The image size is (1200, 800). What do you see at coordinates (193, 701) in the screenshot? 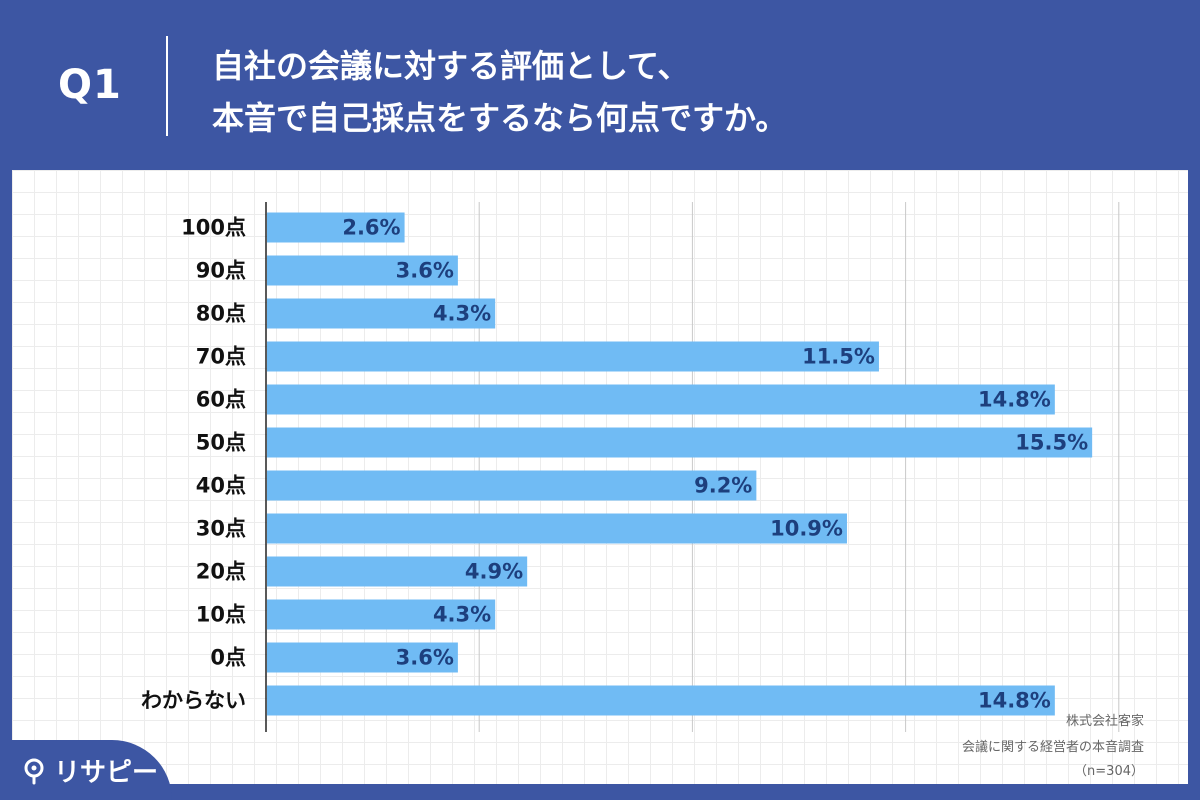
I see `category-label: わからない` at bounding box center [193, 701].